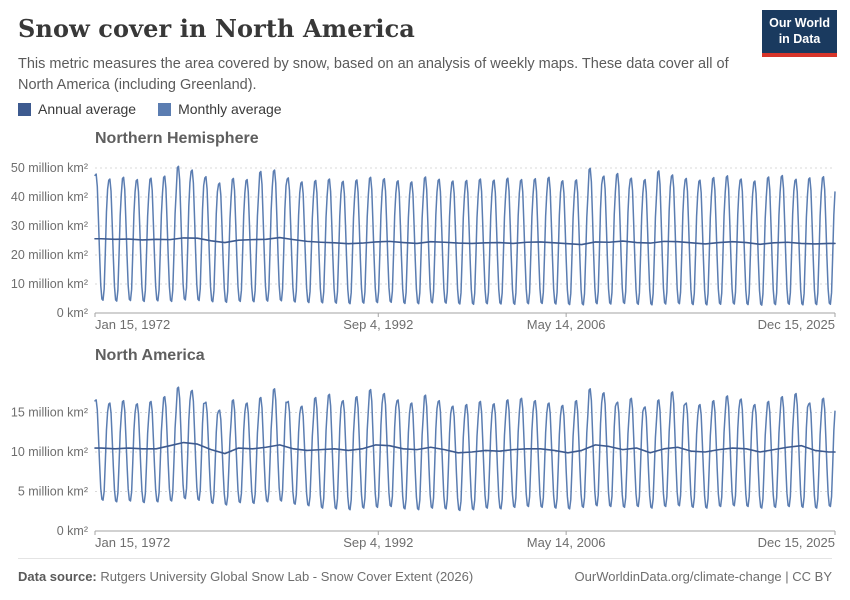 The width and height of the screenshot is (850, 600). I want to click on legend-label-annual: Annual average, so click(87, 109).